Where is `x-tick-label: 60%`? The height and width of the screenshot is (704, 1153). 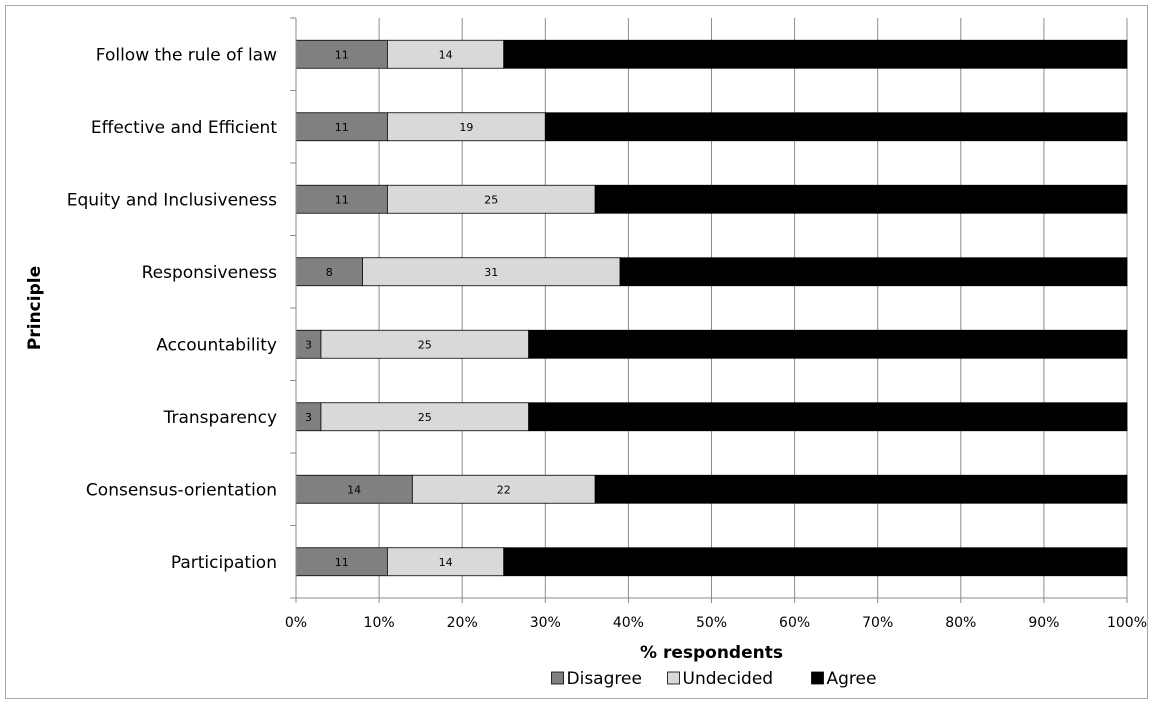 x-tick-label: 60% is located at coordinates (794, 623).